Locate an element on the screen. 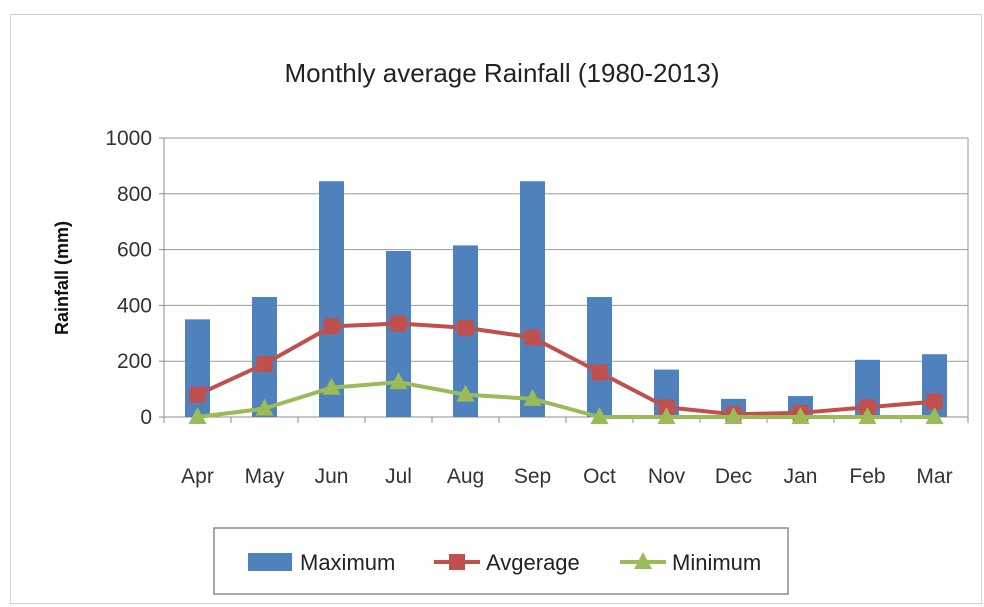 This screenshot has height=607, width=984. x-tick-label: Apr is located at coordinates (197, 476).